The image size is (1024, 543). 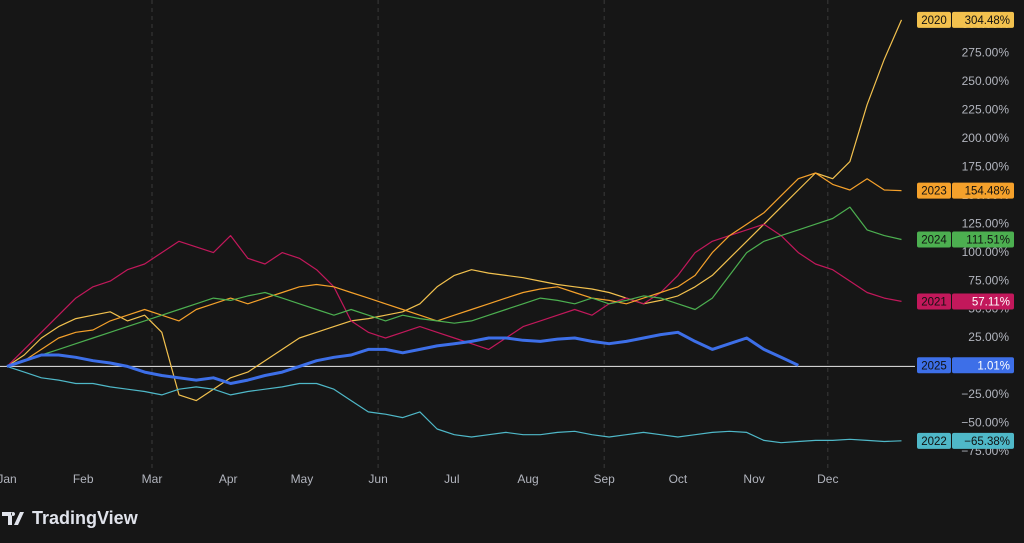 What do you see at coordinates (605, 479) in the screenshot?
I see `x-tick-label: Sep` at bounding box center [605, 479].